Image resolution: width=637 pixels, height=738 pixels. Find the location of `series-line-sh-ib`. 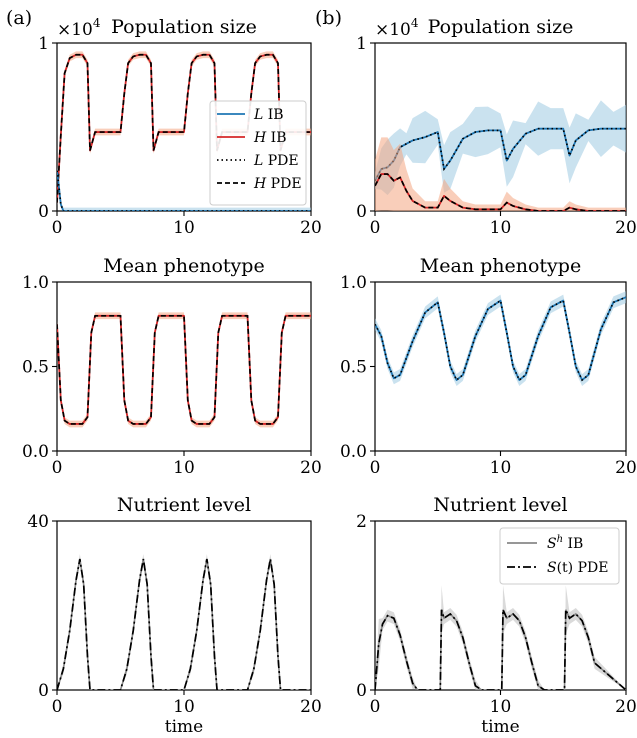

series-line-sh-ib is located at coordinates (184, 624).